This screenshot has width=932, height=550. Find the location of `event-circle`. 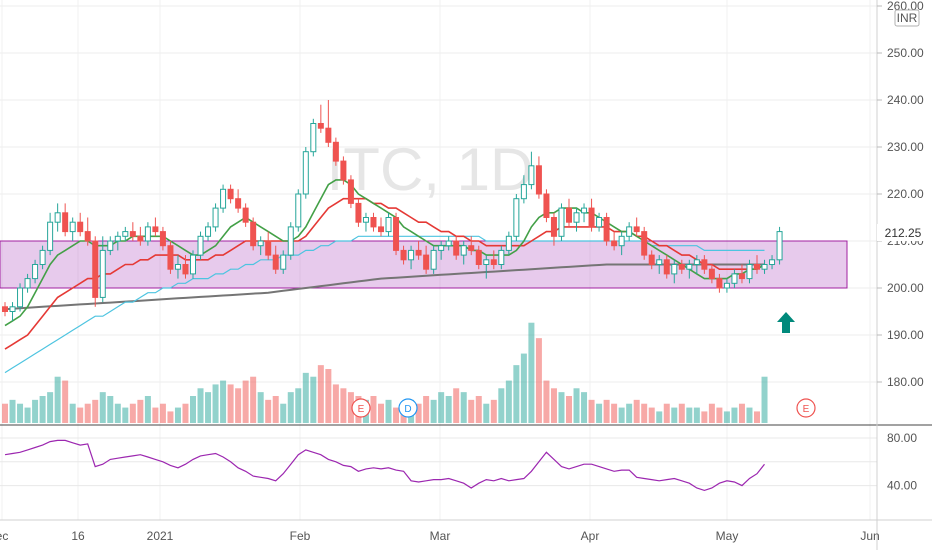

event-circle is located at coordinates (408, 408).